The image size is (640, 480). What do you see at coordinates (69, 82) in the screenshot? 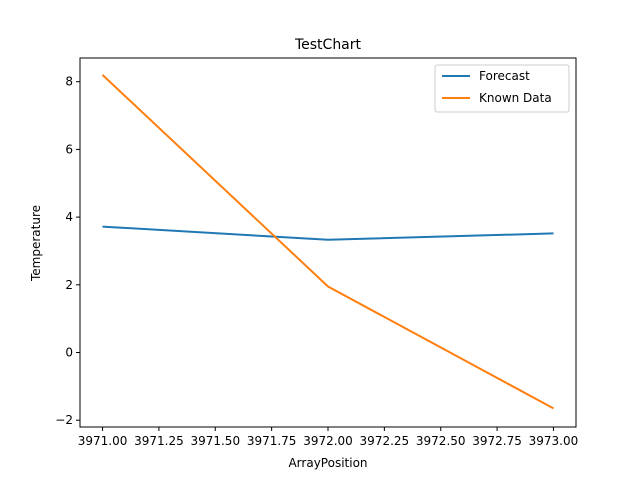
I see `y-tick-label: 8` at bounding box center [69, 82].